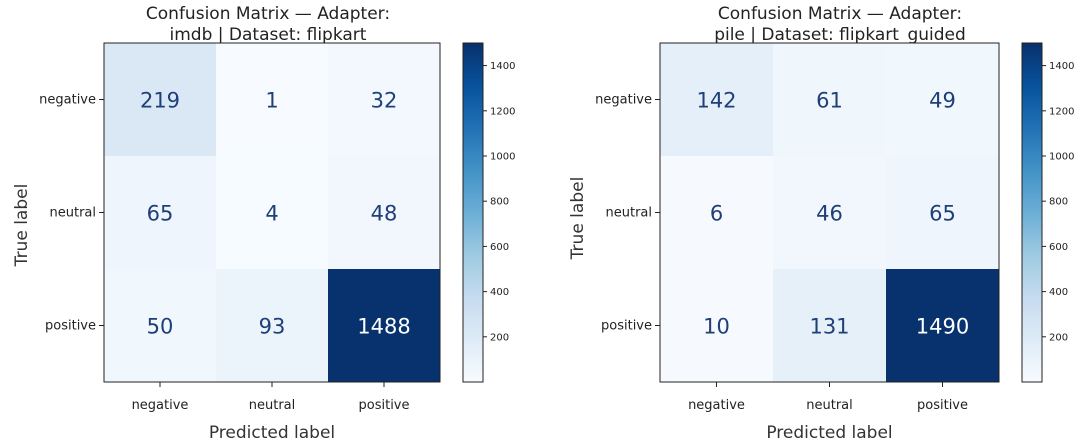 The width and height of the screenshot is (1080, 445). I want to click on chart-2-colorbar-tick-label-2: 600, so click(1058, 247).